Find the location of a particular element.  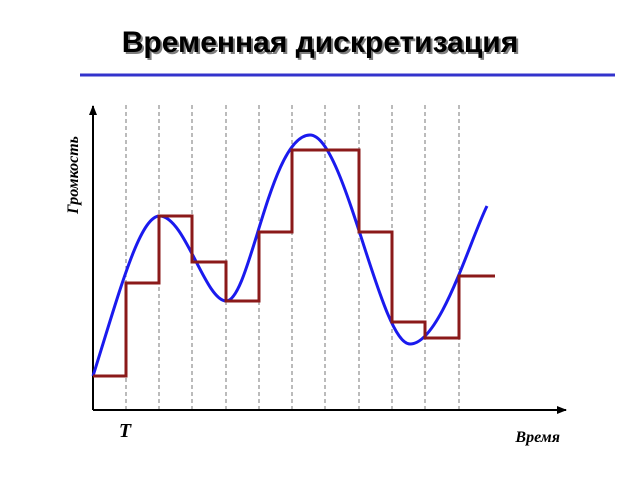

title-shadow: Временная дискретизация is located at coordinates (322, 44).